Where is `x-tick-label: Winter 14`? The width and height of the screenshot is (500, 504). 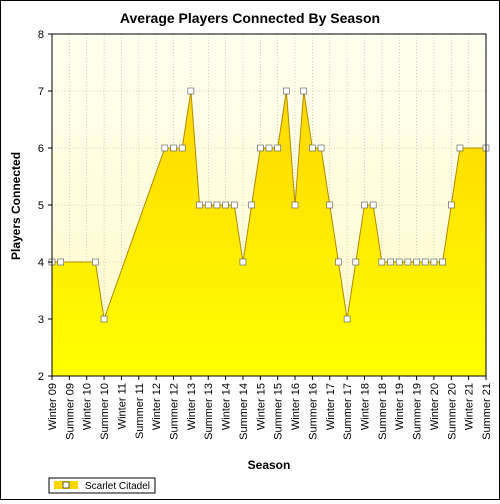 x-tick-label: Winter 14 is located at coordinates (227, 406).